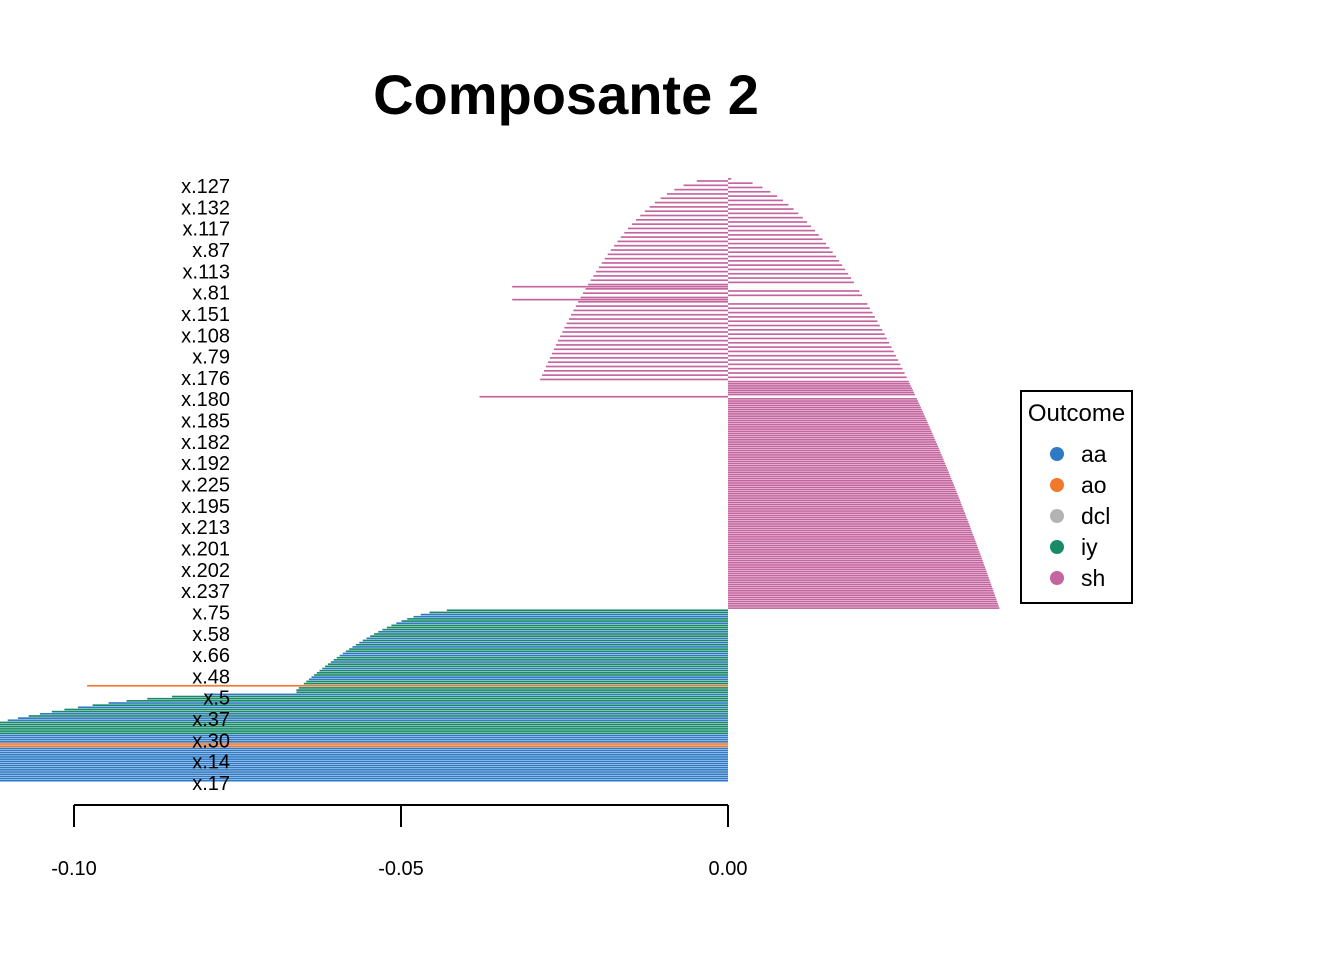 This screenshot has width=1344, height=960. What do you see at coordinates (401, 869) in the screenshot?
I see `x-tick-label: -0.05` at bounding box center [401, 869].